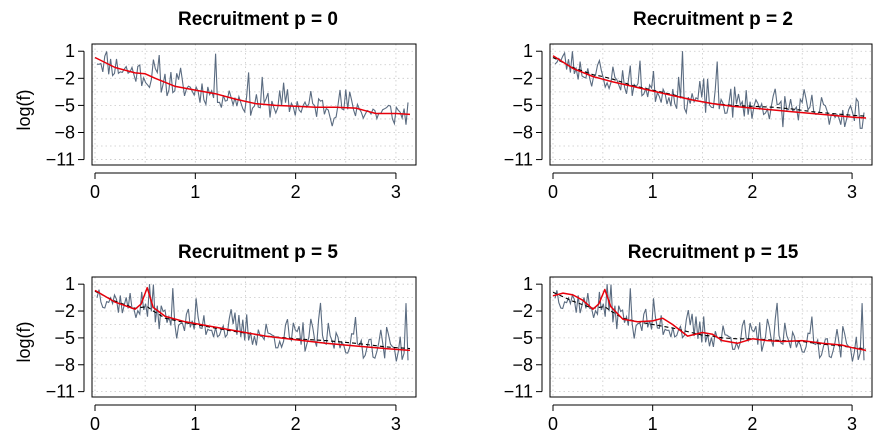  Describe the element at coordinates (258, 252) in the screenshot. I see `chart-title: Recruitment p = 5` at that location.